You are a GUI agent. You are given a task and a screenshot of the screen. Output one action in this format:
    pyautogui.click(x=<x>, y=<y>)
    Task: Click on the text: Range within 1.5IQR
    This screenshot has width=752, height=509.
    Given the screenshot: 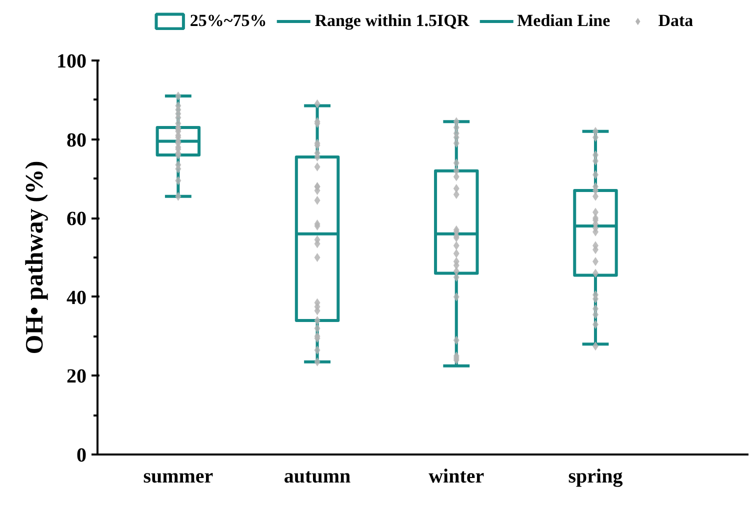 What is the action you would take?
    pyautogui.click(x=392, y=21)
    